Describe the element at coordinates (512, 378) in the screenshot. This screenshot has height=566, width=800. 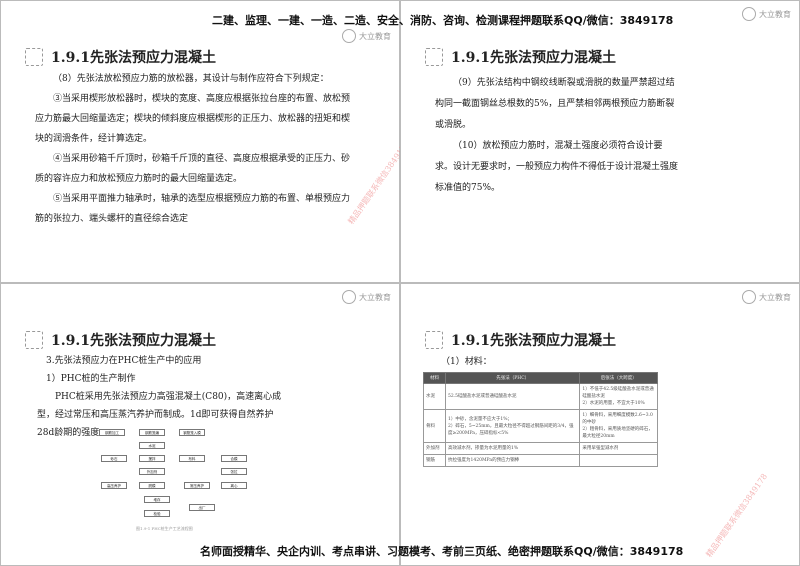
I see `table-header: 先张法（PHC）` at that location.